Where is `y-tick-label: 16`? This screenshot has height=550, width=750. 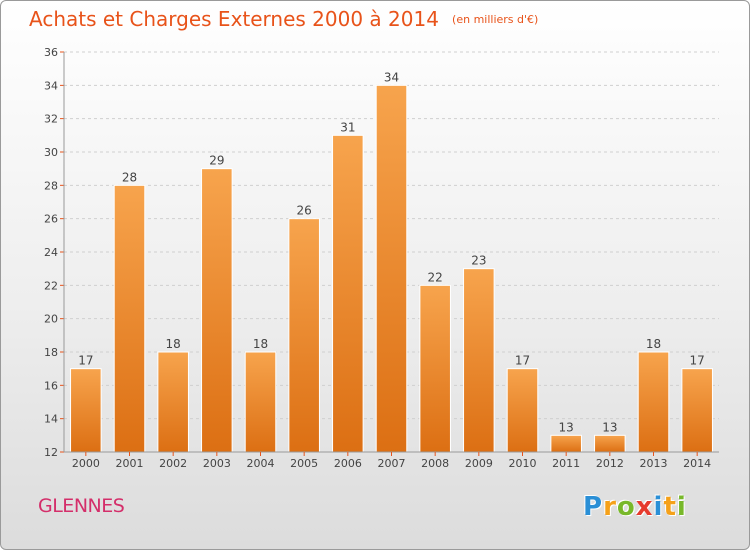
y-tick-label: 16 is located at coordinates (51, 385).